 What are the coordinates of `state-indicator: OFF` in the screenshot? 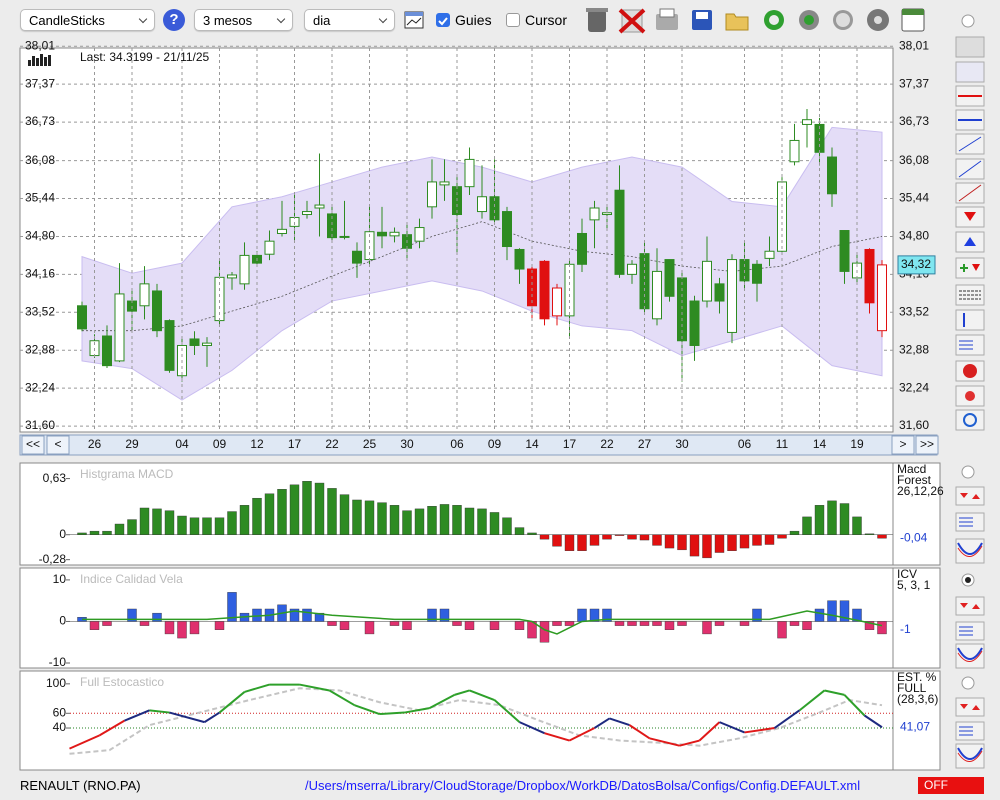 It's located at (951, 785).